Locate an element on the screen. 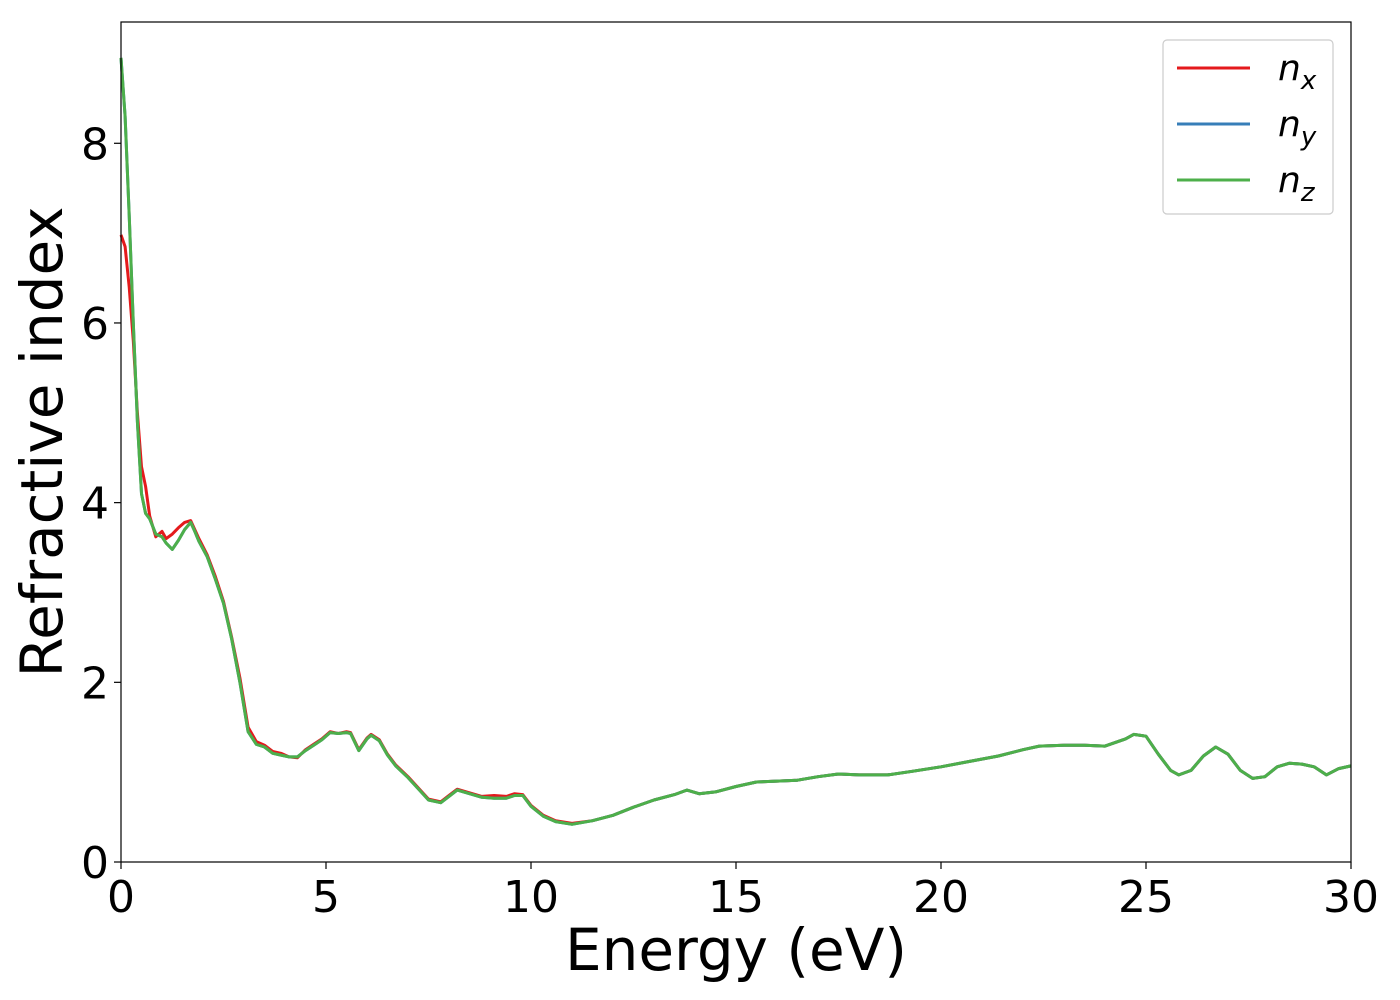  x-tick-label: 25 is located at coordinates (1146, 897).